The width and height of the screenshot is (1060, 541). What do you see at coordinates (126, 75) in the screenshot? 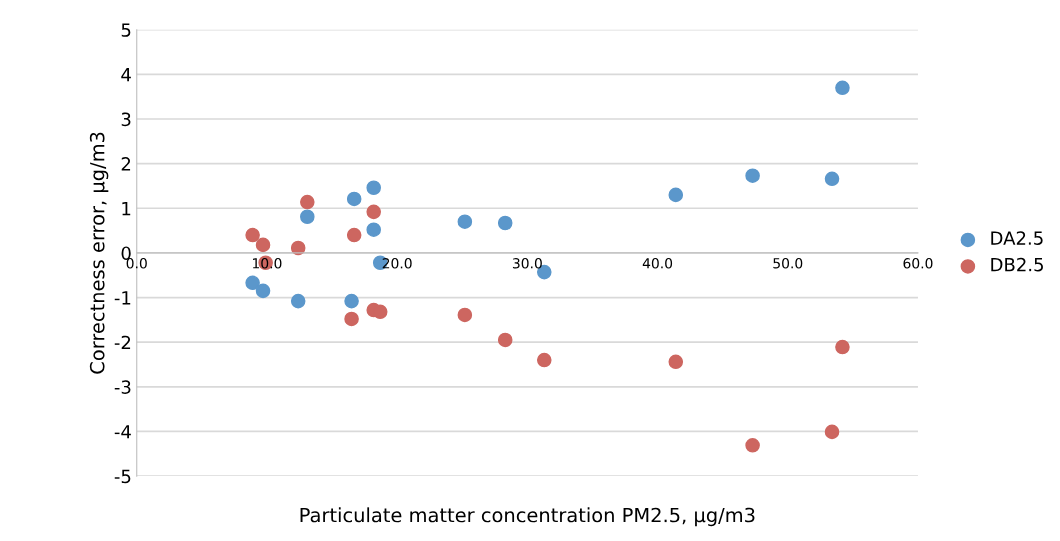
I see `y-tick-label: 4` at bounding box center [126, 75].